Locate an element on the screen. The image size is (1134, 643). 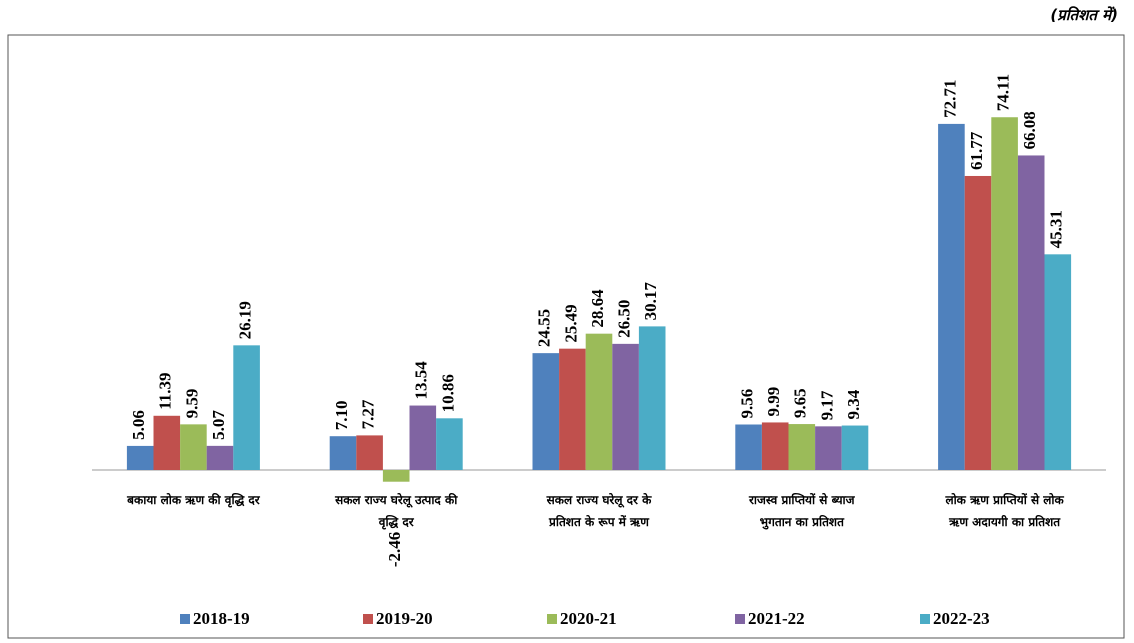
x-tick-label: प्रतिशत के रूप में ऋण is located at coordinates (599, 522).